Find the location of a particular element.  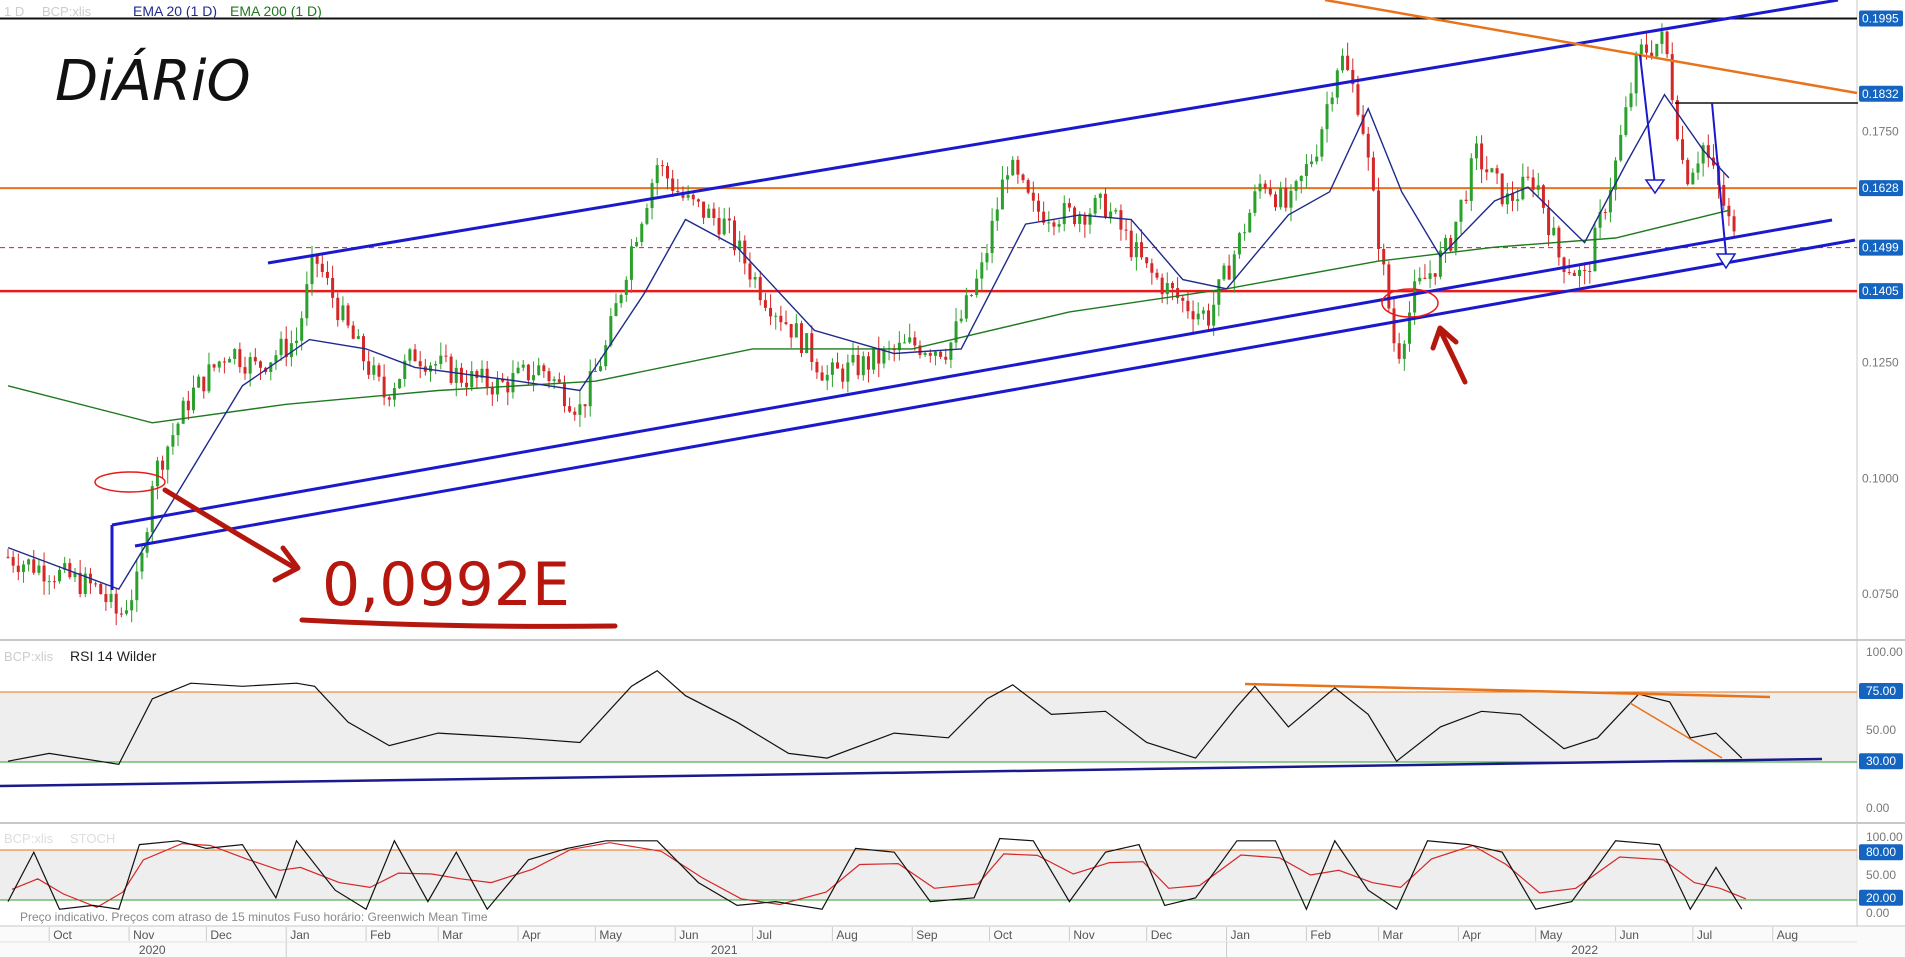

rsi-level-badge is located at coordinates (1881, 761).